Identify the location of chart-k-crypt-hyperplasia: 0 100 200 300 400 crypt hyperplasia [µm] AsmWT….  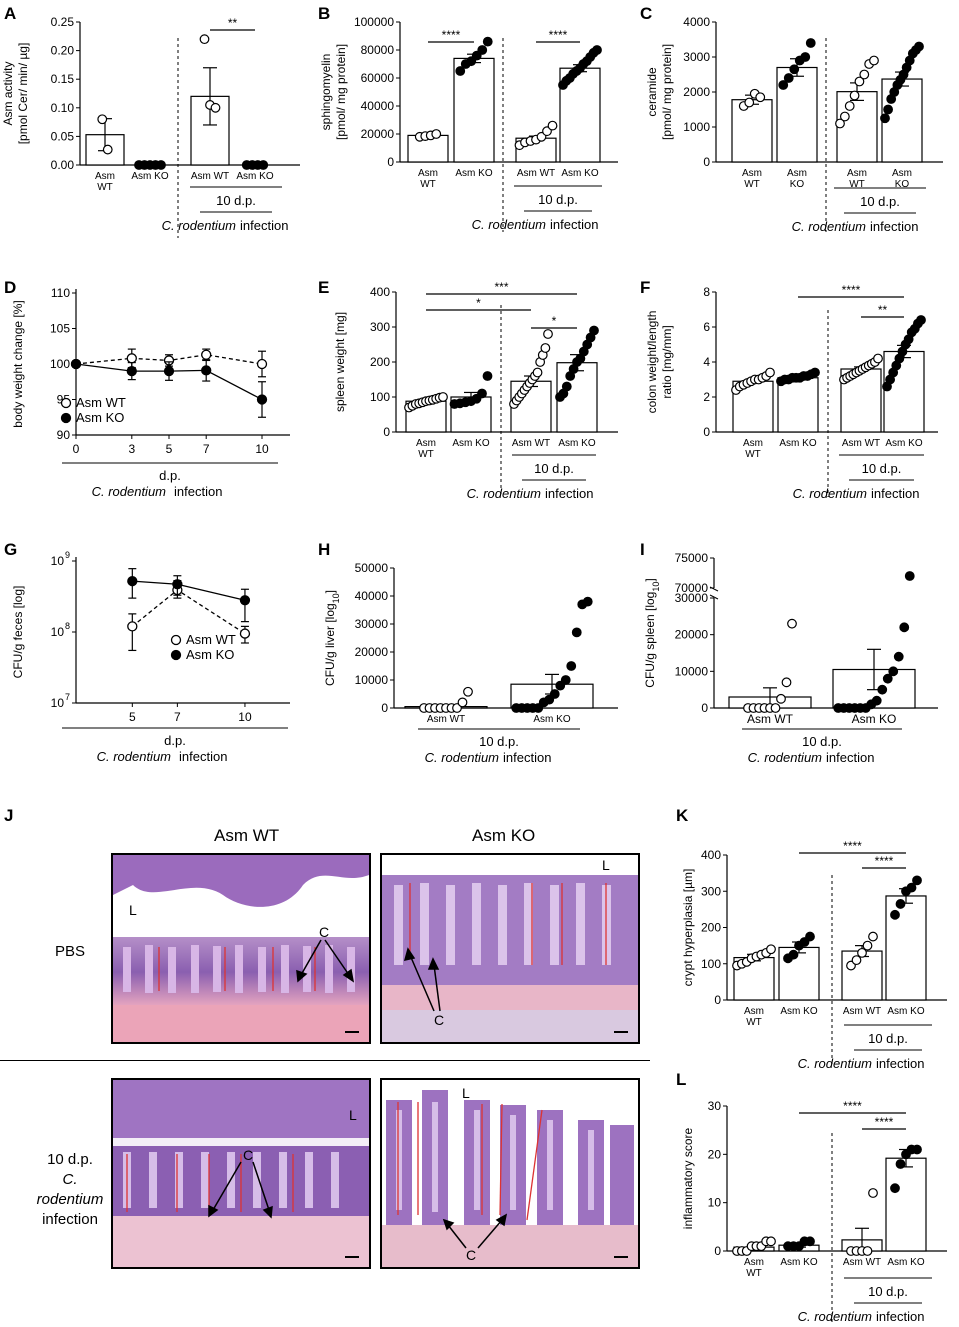
(814, 955).